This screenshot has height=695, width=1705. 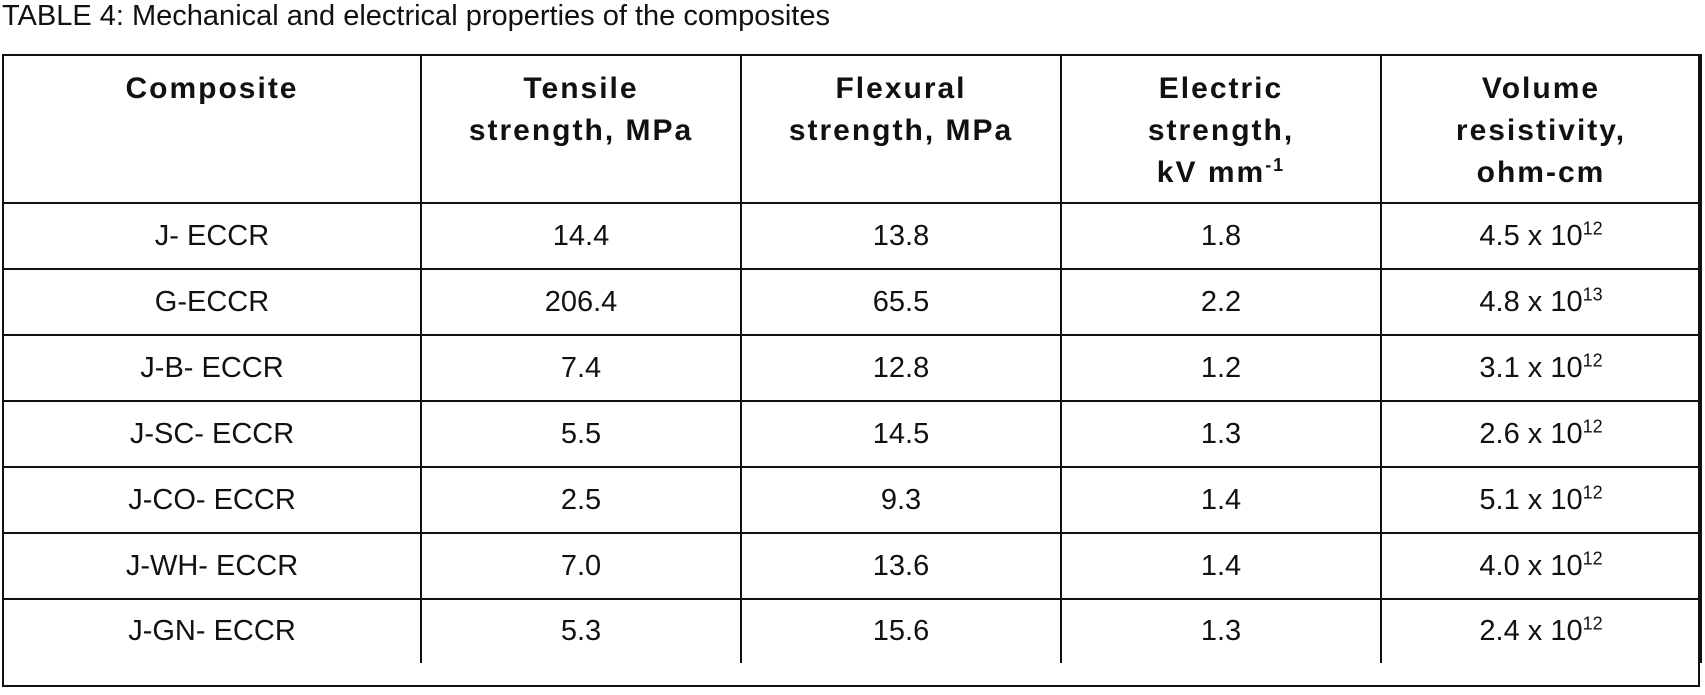 What do you see at coordinates (581, 631) in the screenshot?
I see `cell-tensile: 5.3` at bounding box center [581, 631].